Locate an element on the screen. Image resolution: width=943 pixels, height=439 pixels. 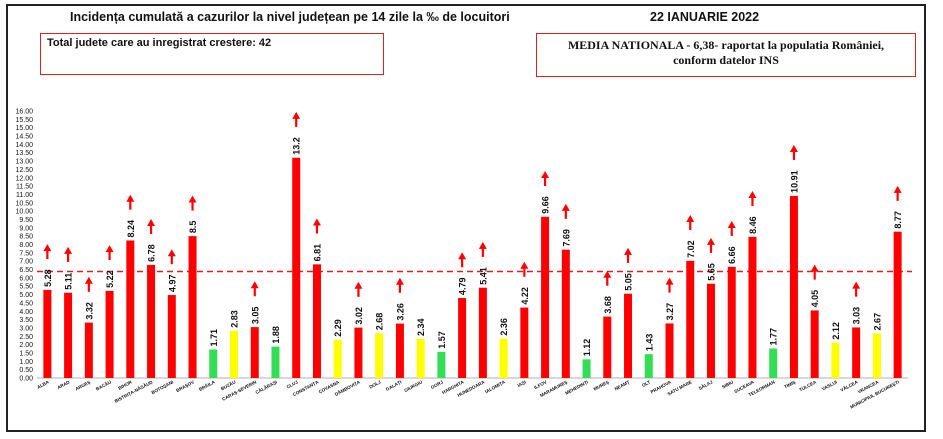
y-tick-label: 12.50 is located at coordinates (24, 170).